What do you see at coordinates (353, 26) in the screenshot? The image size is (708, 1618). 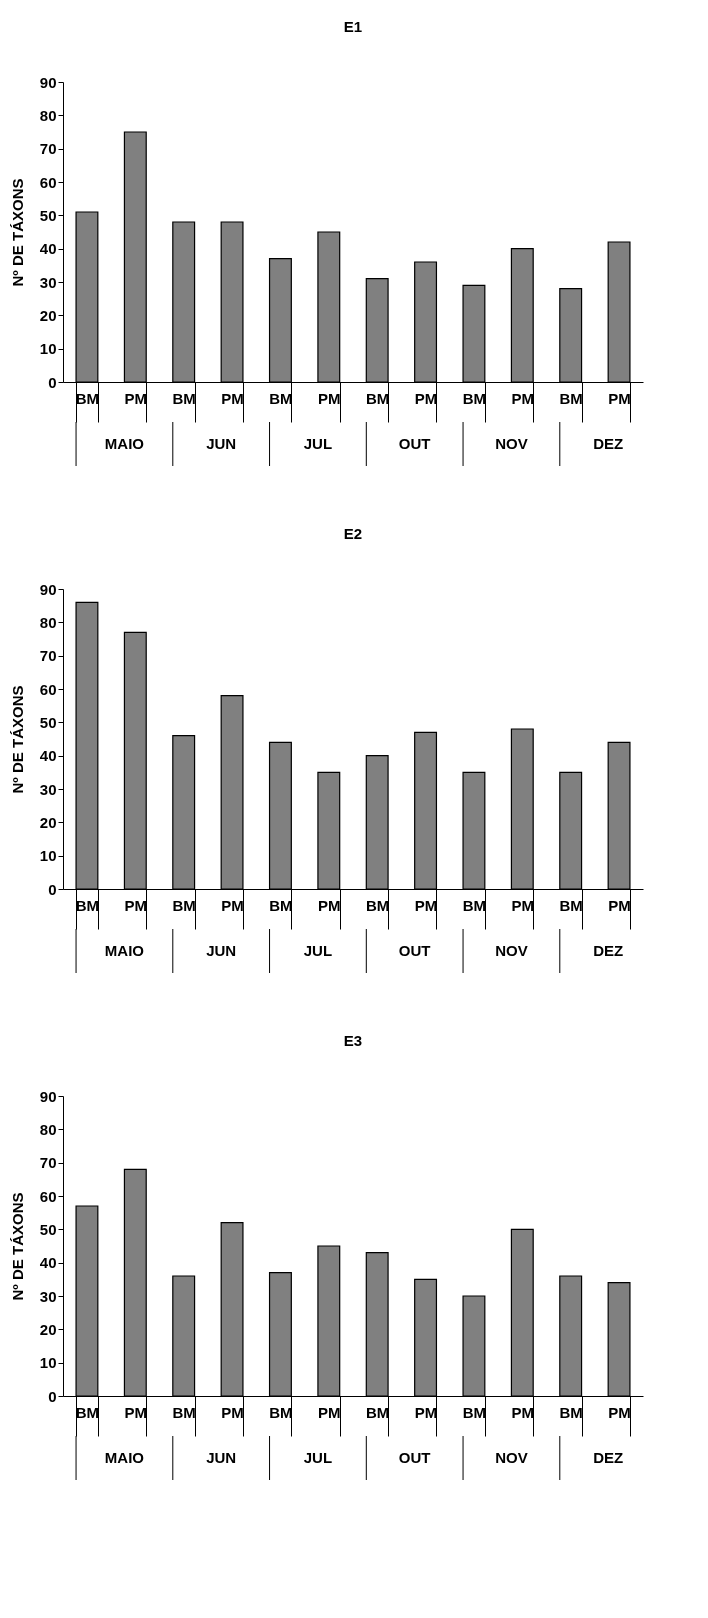 I see `chart-title: E1` at bounding box center [353, 26].